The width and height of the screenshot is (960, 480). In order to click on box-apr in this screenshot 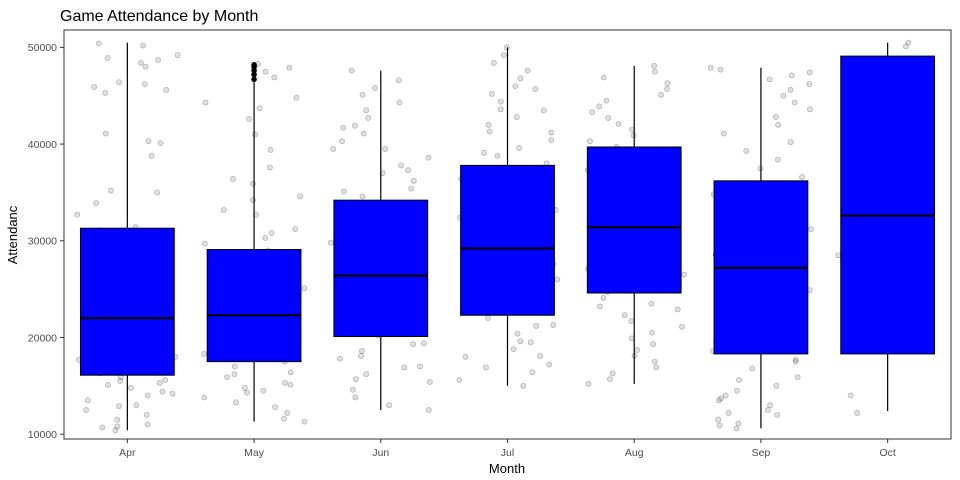, I will do `click(127, 236)`.